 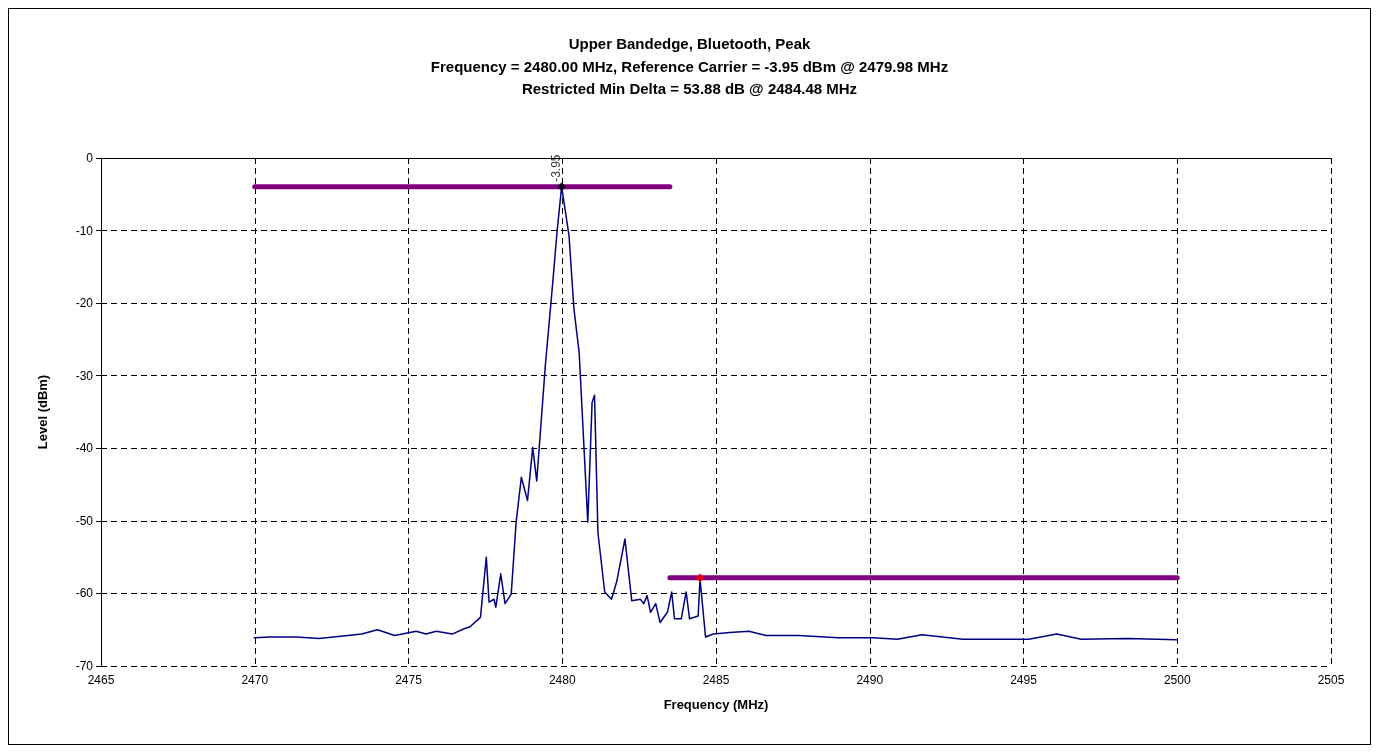 What do you see at coordinates (84, 666) in the screenshot?
I see `y-tick-label: -70` at bounding box center [84, 666].